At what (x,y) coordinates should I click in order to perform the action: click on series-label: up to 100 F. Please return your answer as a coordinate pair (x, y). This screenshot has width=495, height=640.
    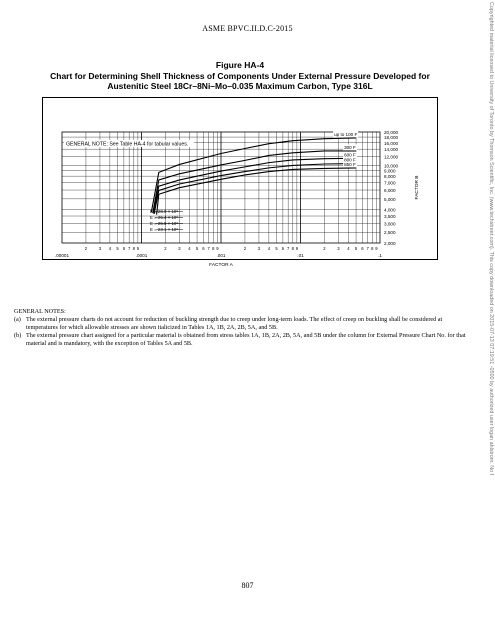
    Looking at the image, I should click on (345, 134).